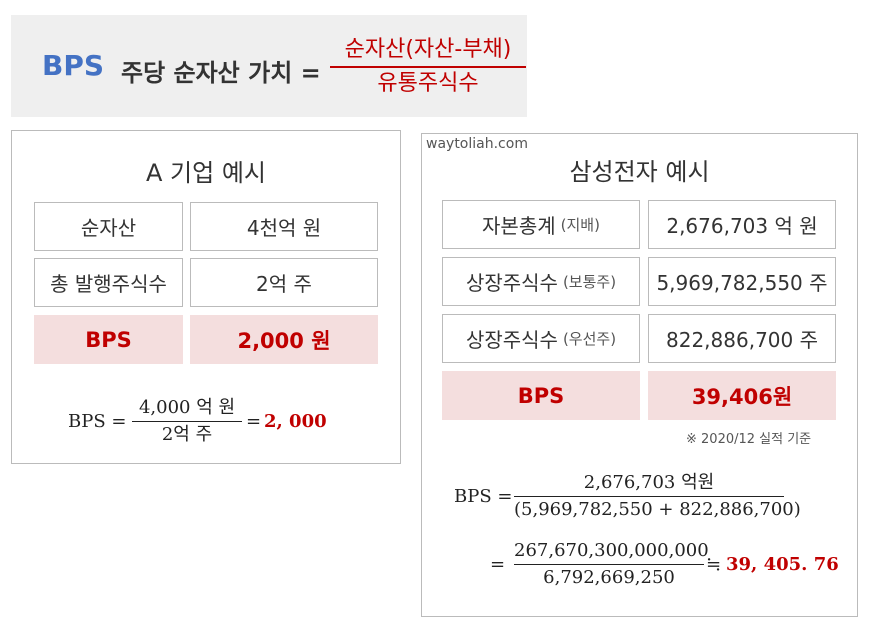  I want to click on panel-b-title: 삼성전자 예시, so click(639, 172).